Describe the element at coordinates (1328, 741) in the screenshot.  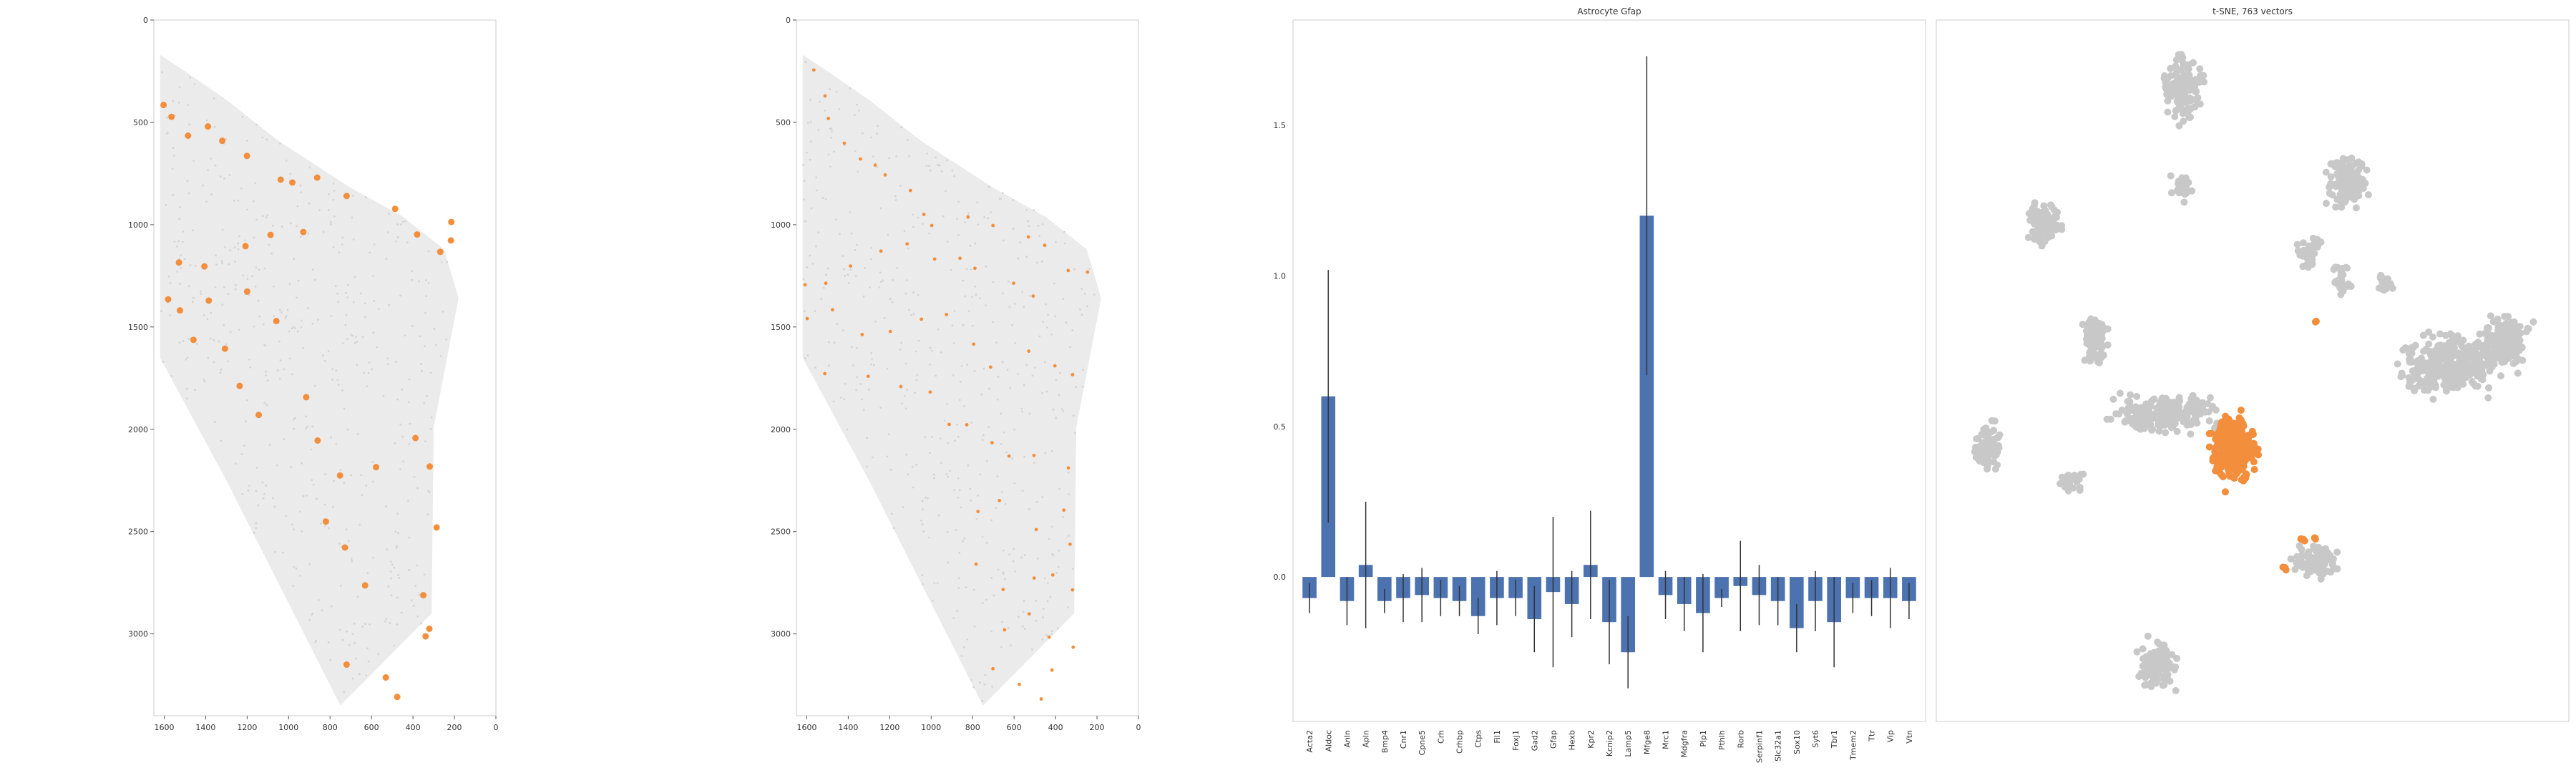
I see `x-tick-label: Aldoc` at that location.